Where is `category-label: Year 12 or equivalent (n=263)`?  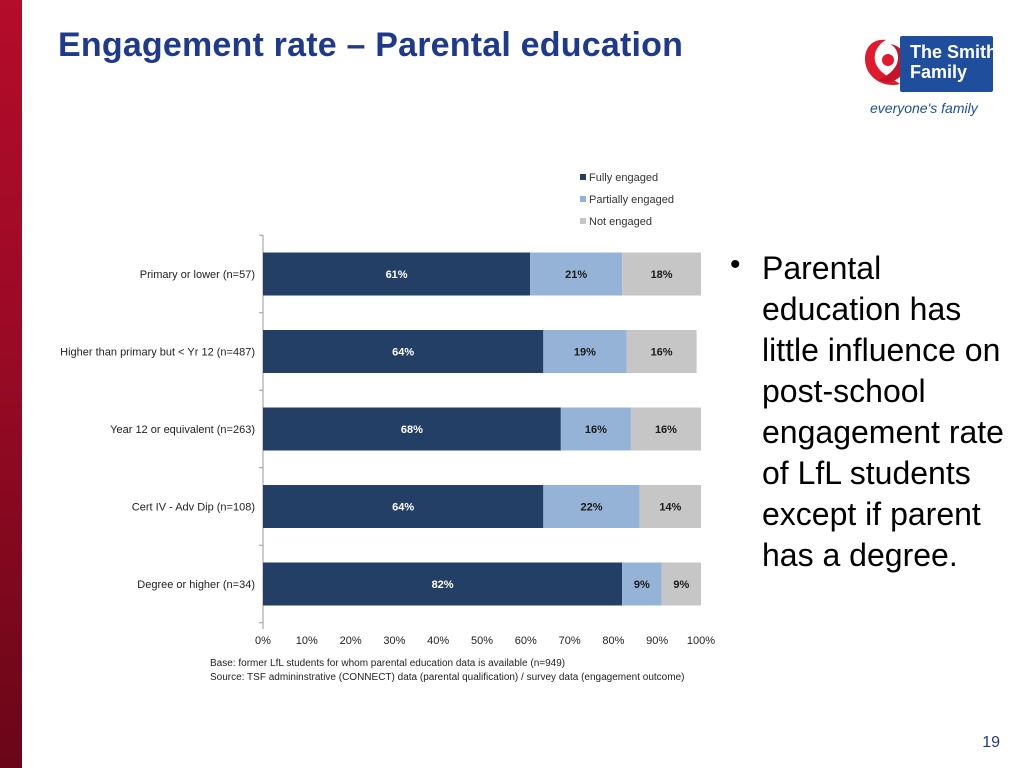
category-label: Year 12 or equivalent (n=263) is located at coordinates (182, 430).